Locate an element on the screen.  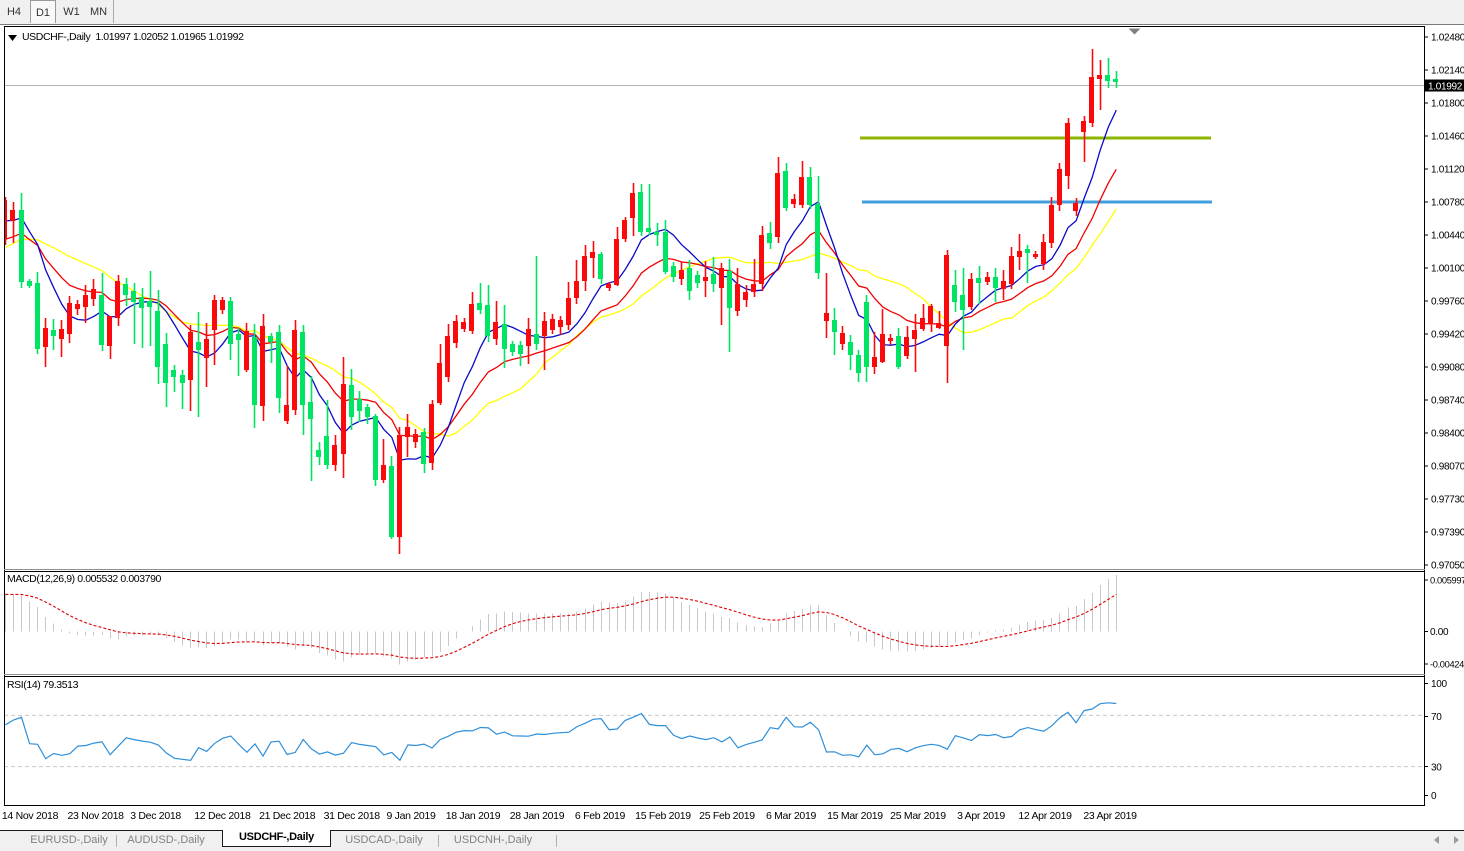
svg-text: 1.00100 is located at coordinates (1447, 269).